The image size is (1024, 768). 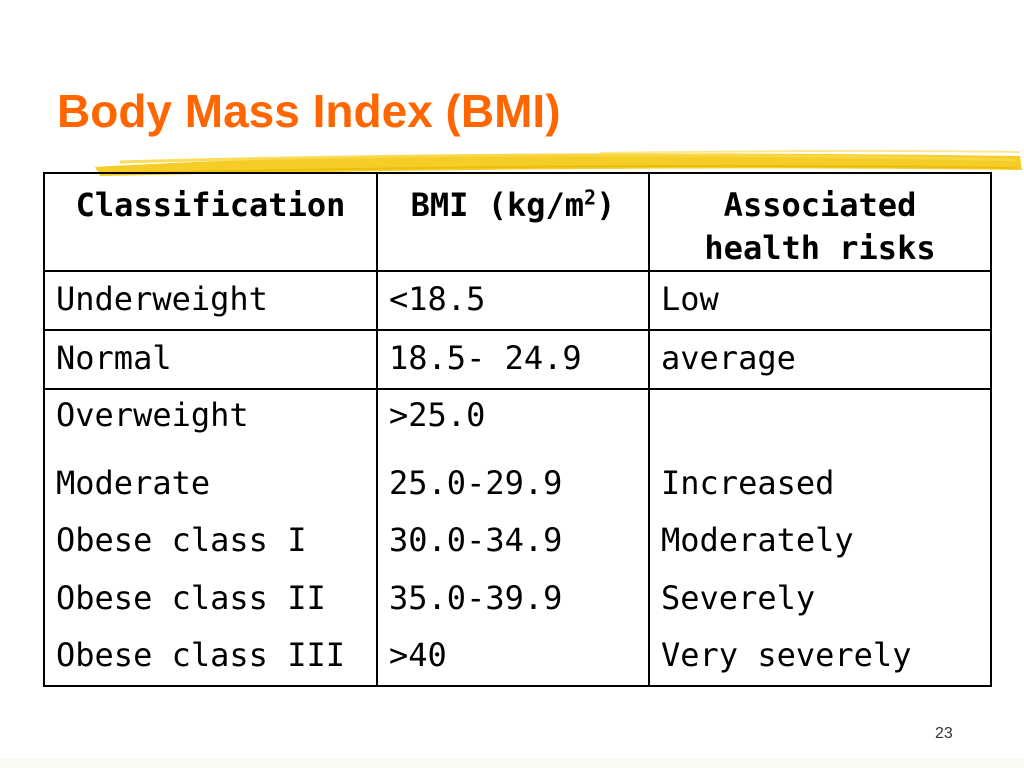 I want to click on header-bmi-prefix: BMI (kg/m, so click(x=497, y=205).